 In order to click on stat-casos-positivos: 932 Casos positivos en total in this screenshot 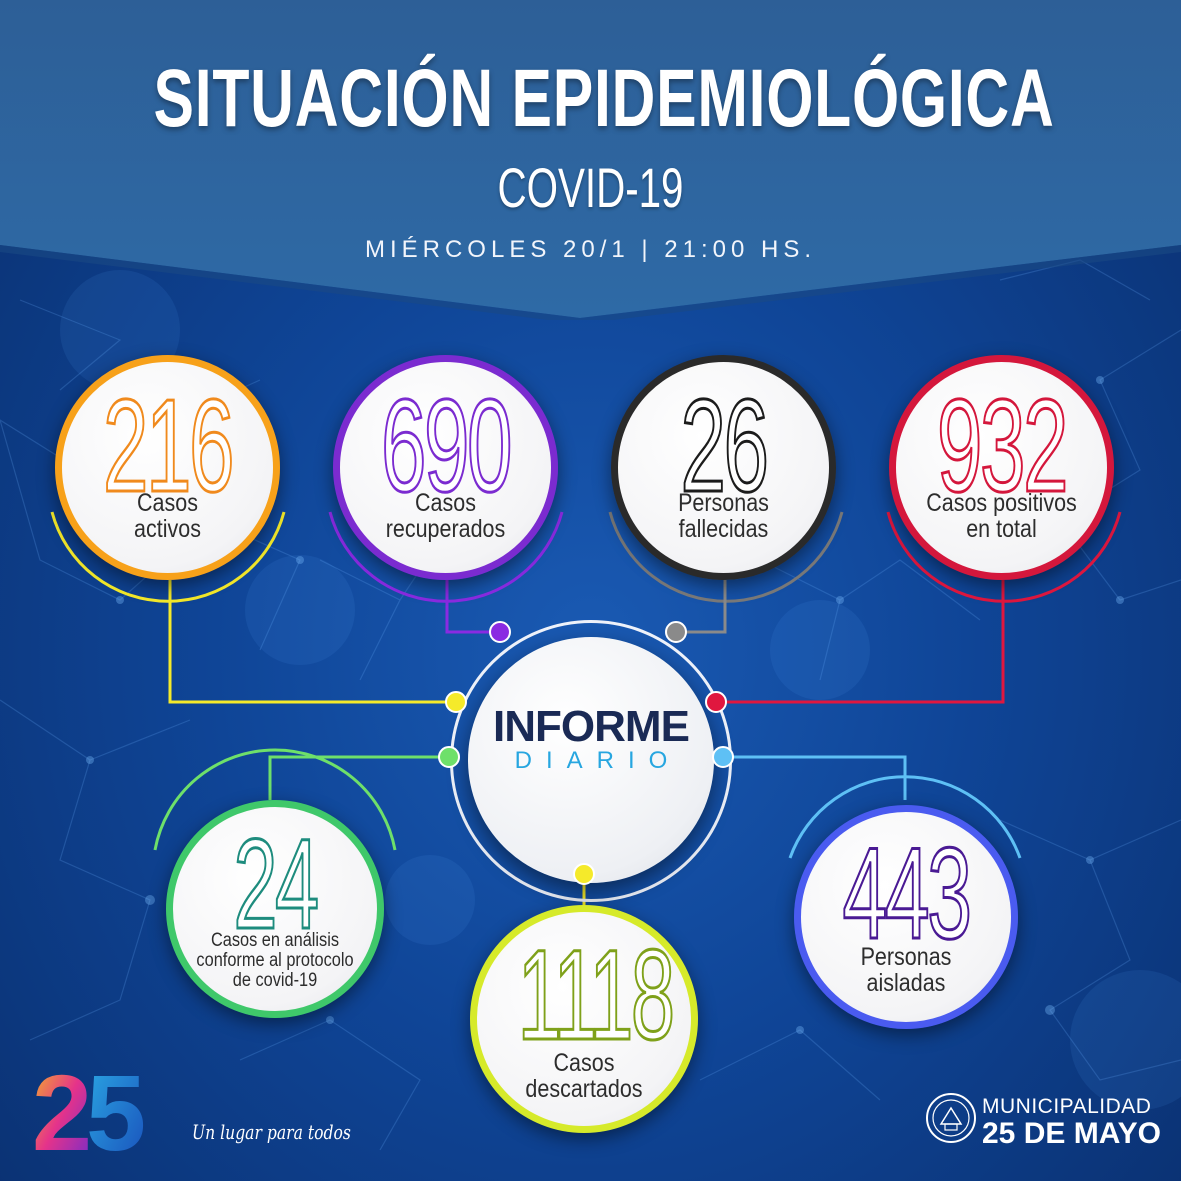, I will do `click(1001, 467)`.